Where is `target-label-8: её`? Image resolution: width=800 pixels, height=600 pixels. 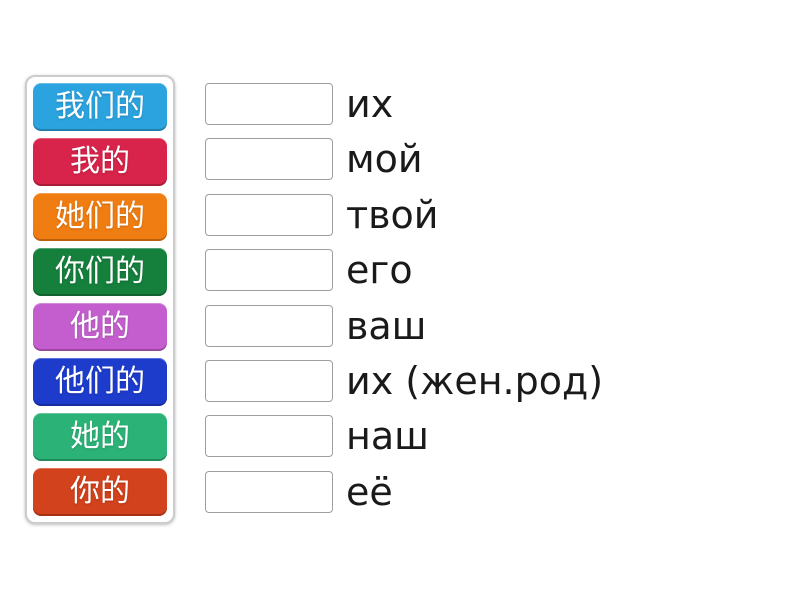 target-label-8: её is located at coordinates (369, 491).